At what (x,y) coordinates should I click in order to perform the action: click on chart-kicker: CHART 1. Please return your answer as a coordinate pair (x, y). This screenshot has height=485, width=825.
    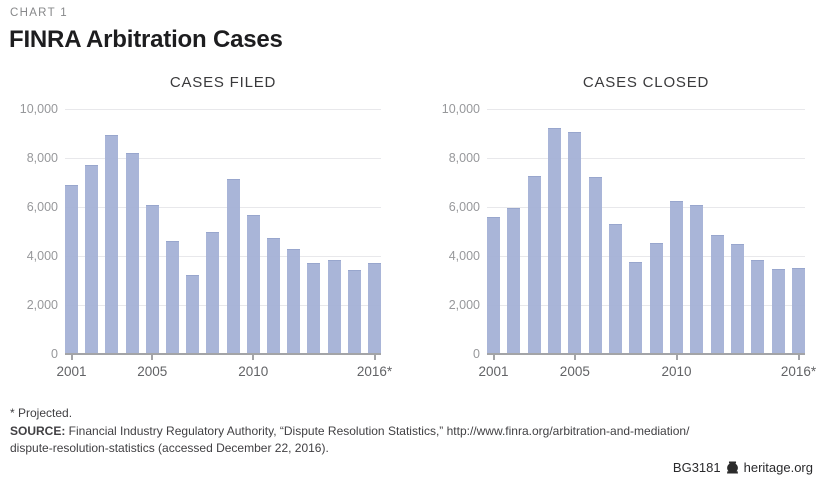
    Looking at the image, I should click on (39, 13).